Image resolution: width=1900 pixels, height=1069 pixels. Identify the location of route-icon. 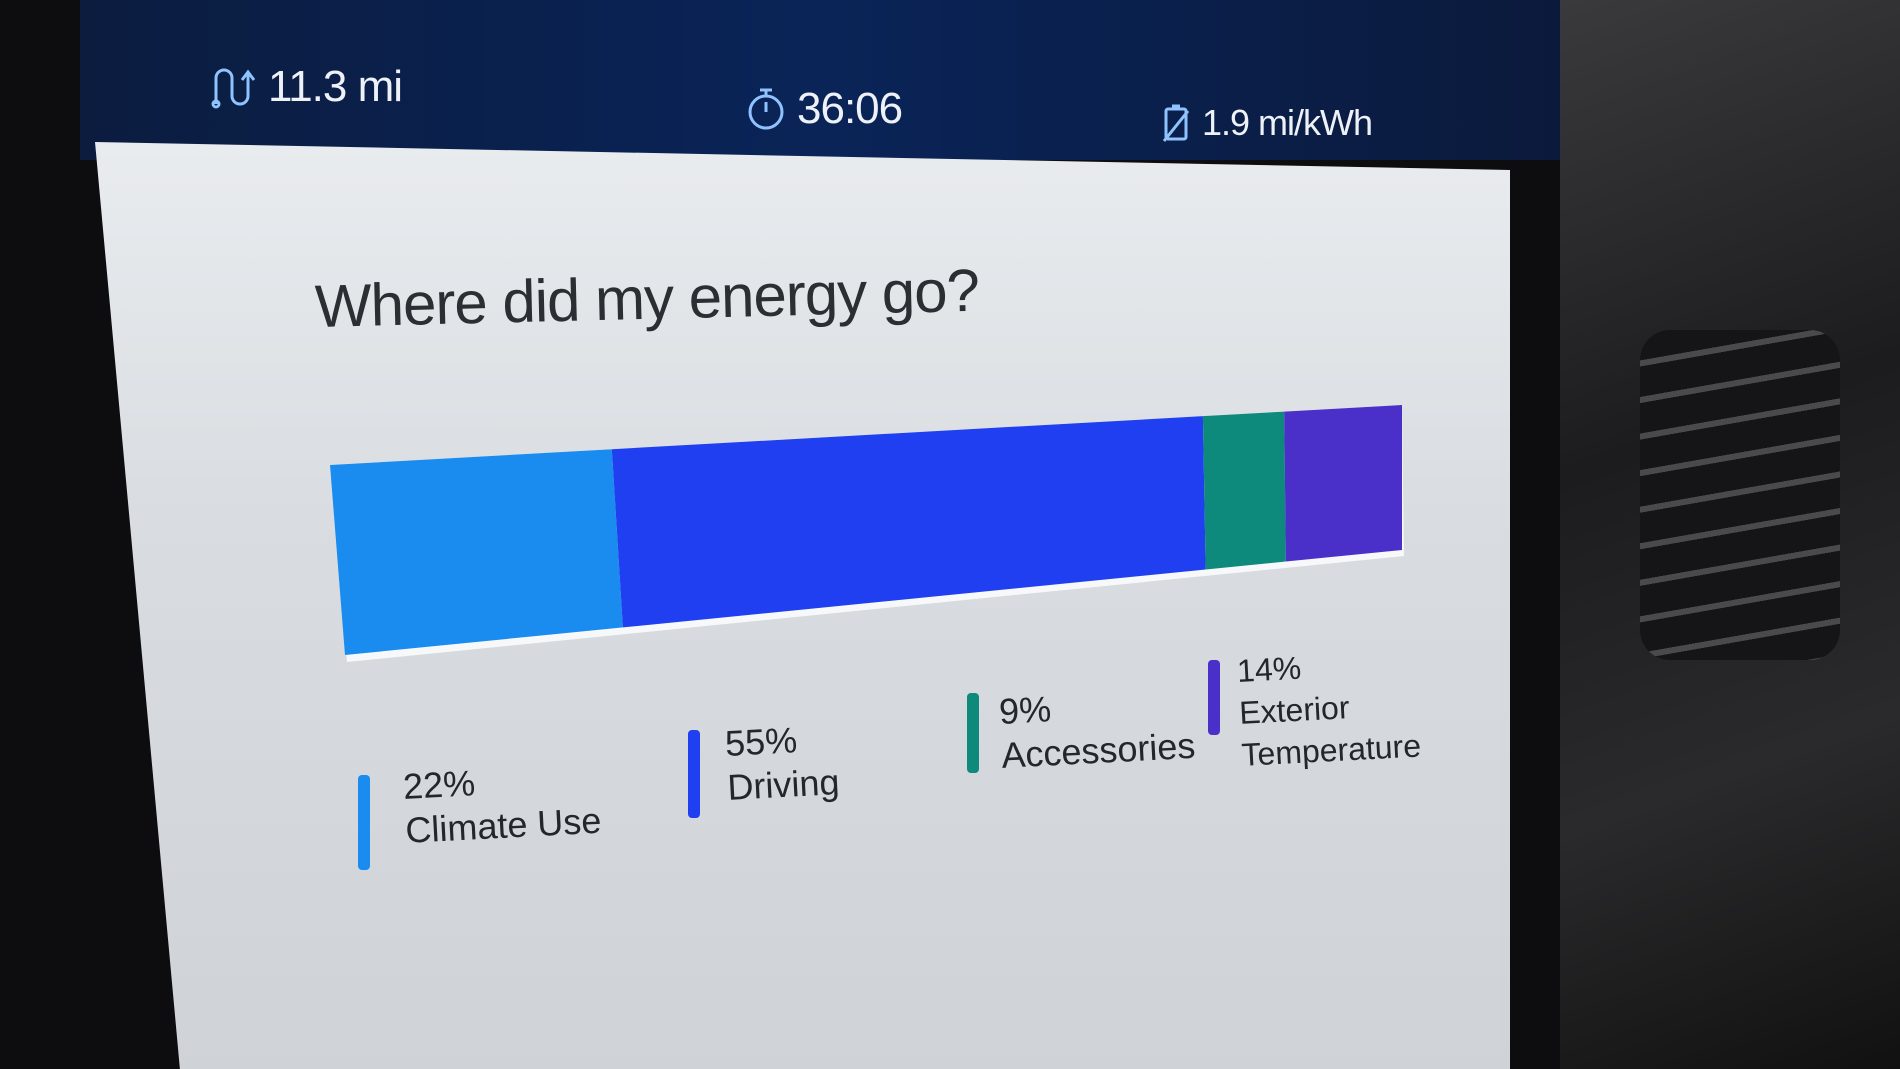
(233, 88).